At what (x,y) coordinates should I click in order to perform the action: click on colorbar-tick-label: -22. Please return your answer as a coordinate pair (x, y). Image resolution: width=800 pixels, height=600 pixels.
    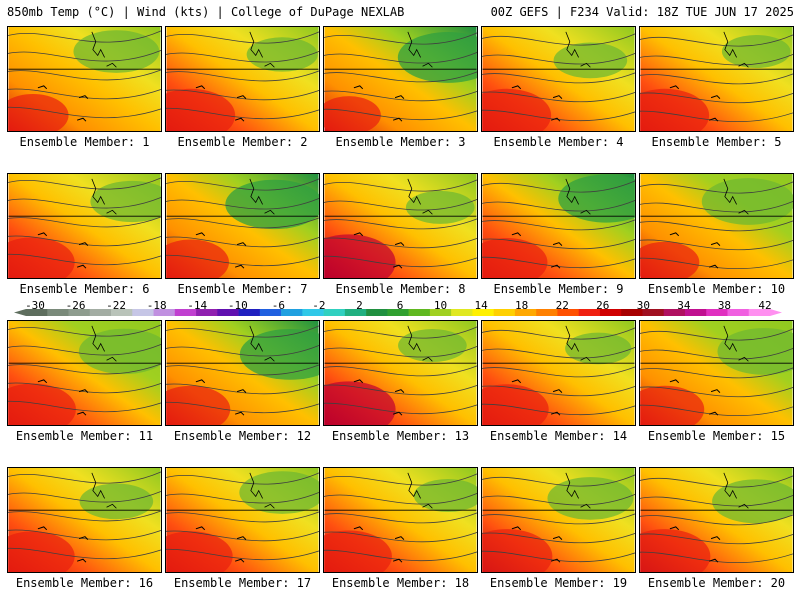
    Looking at the image, I should click on (116, 305).